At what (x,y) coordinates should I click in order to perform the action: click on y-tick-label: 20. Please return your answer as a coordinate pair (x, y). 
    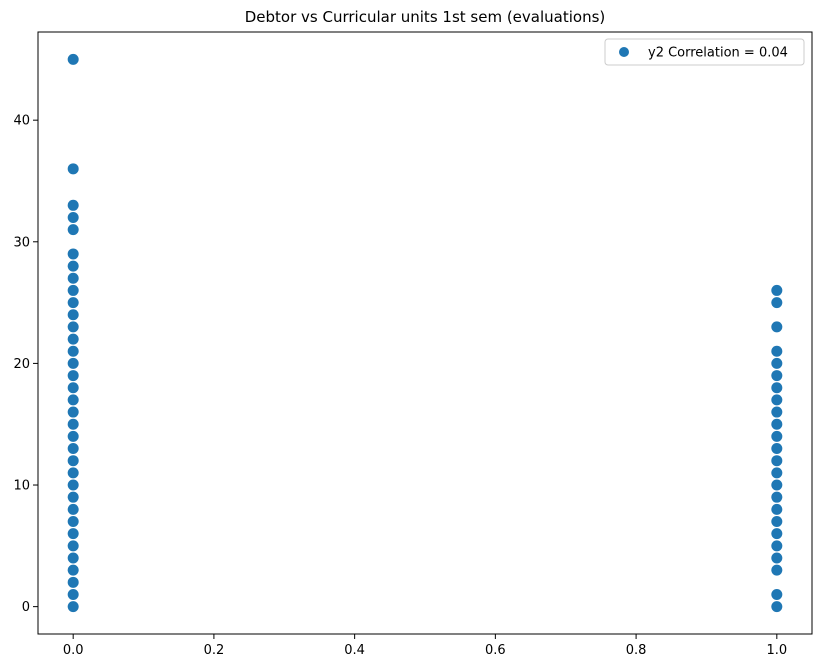
    Looking at the image, I should click on (21, 364).